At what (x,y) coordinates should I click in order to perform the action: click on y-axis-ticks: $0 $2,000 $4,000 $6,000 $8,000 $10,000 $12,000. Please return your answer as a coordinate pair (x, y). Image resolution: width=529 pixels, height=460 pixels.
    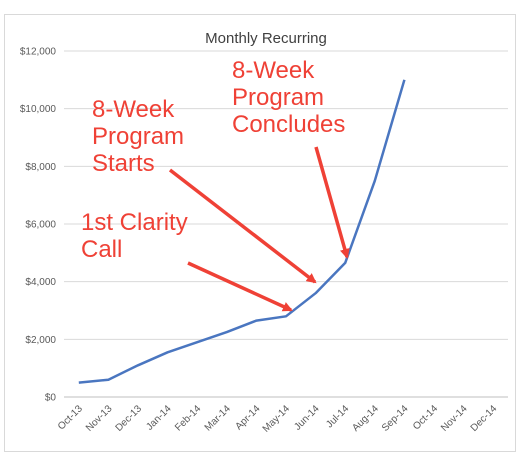
    Looking at the image, I should click on (38, 225).